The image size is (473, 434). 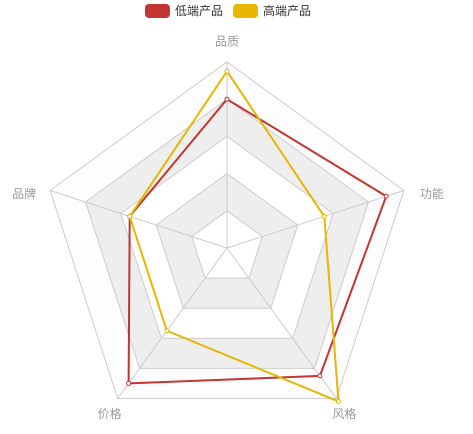 I want to click on indicator-label: 品质, so click(x=227, y=42).